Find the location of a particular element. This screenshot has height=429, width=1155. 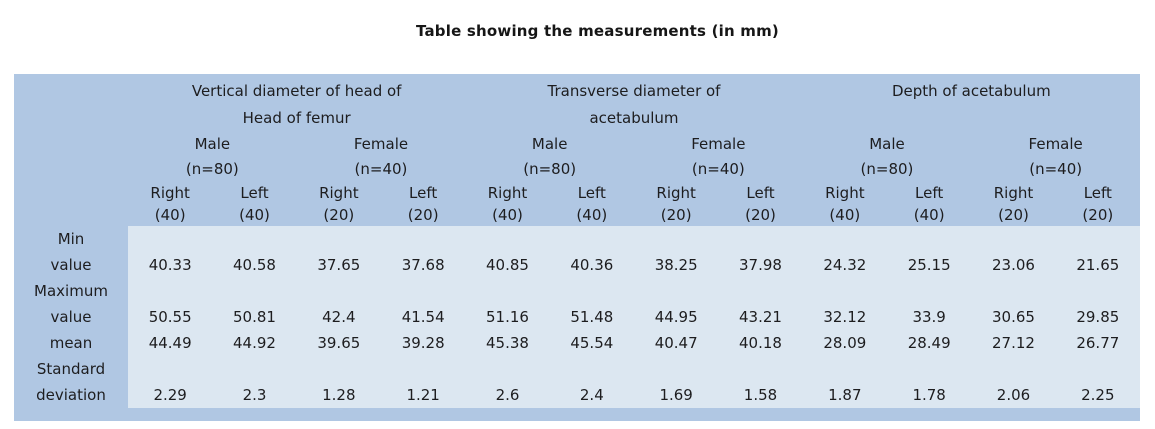

value-cell: 2.4 is located at coordinates (591, 382).